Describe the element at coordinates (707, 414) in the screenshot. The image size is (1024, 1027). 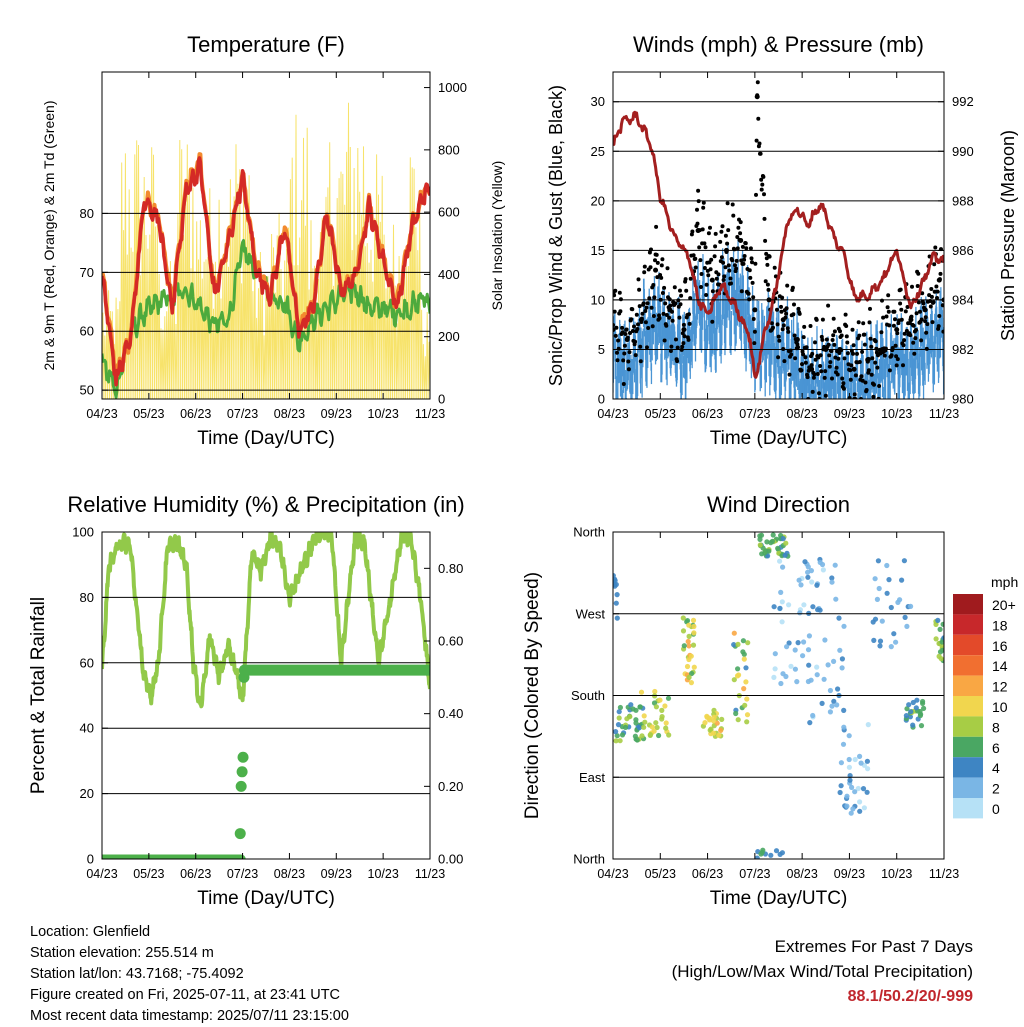
I see `x-tick-label: 06/23` at that location.